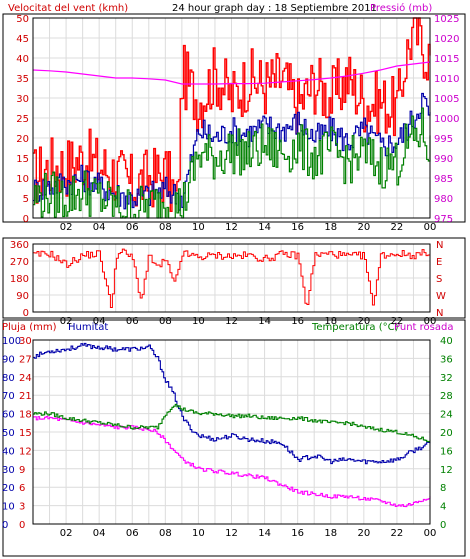 The width and height of the screenshot is (470, 559). What do you see at coordinates (446, 433) in the screenshot?
I see `y-right-tick-label: 20` at bounding box center [446, 433].